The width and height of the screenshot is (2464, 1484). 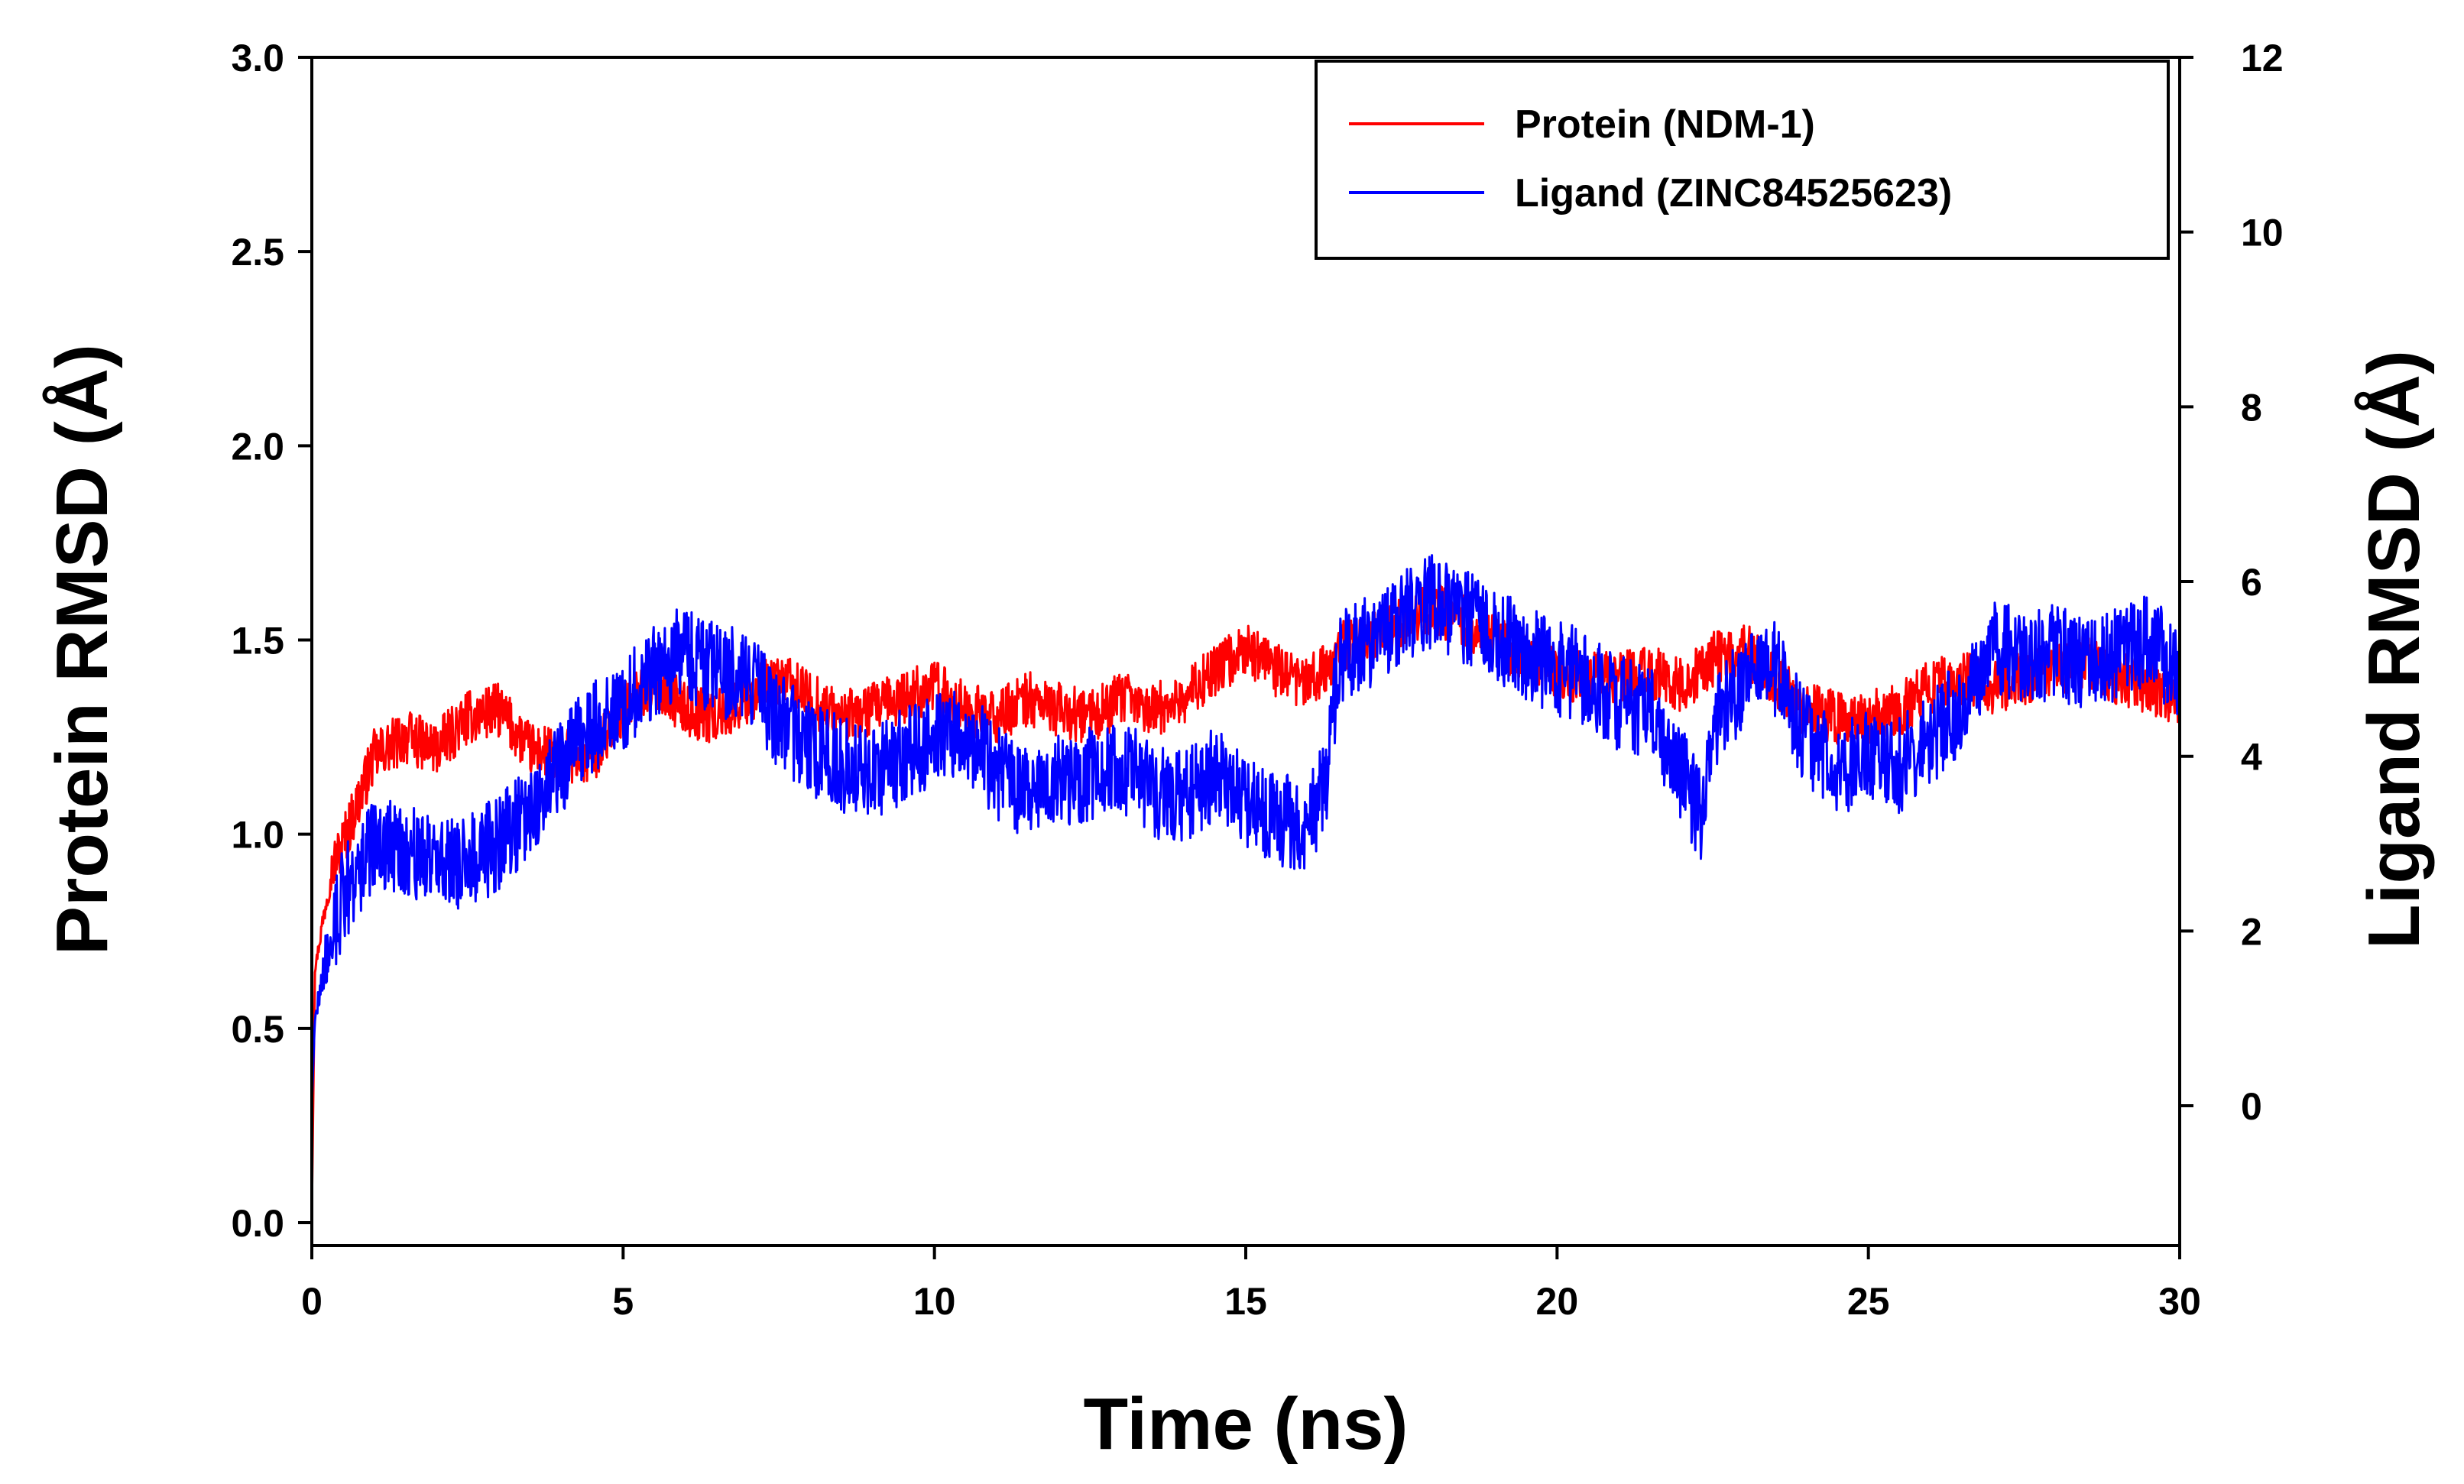 I want to click on legend-box, so click(x=1742, y=160).